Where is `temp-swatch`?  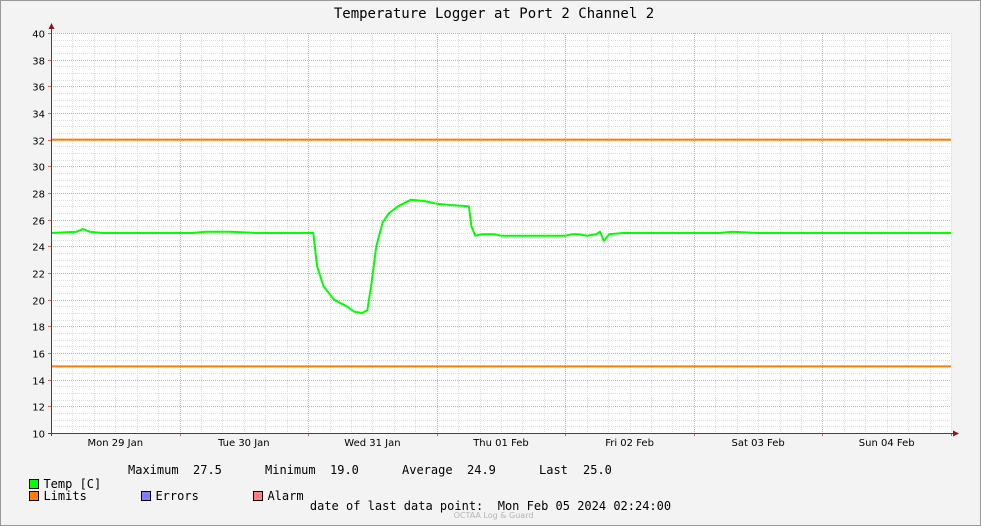 temp-swatch is located at coordinates (34, 484).